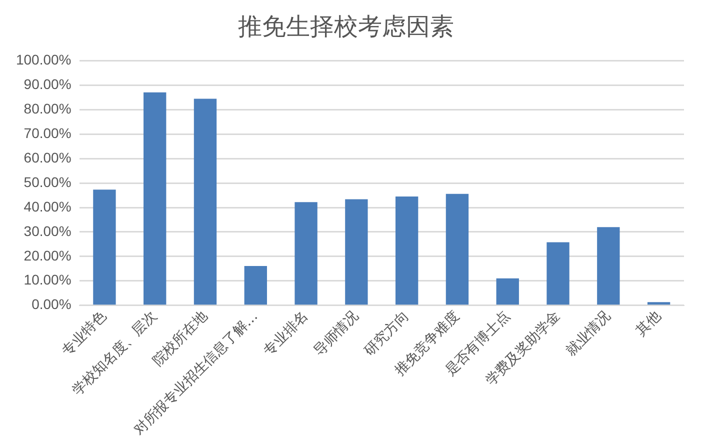 Image resolution: width=706 pixels, height=448 pixels. I want to click on y-tick-label: 60.00%, so click(48, 157).